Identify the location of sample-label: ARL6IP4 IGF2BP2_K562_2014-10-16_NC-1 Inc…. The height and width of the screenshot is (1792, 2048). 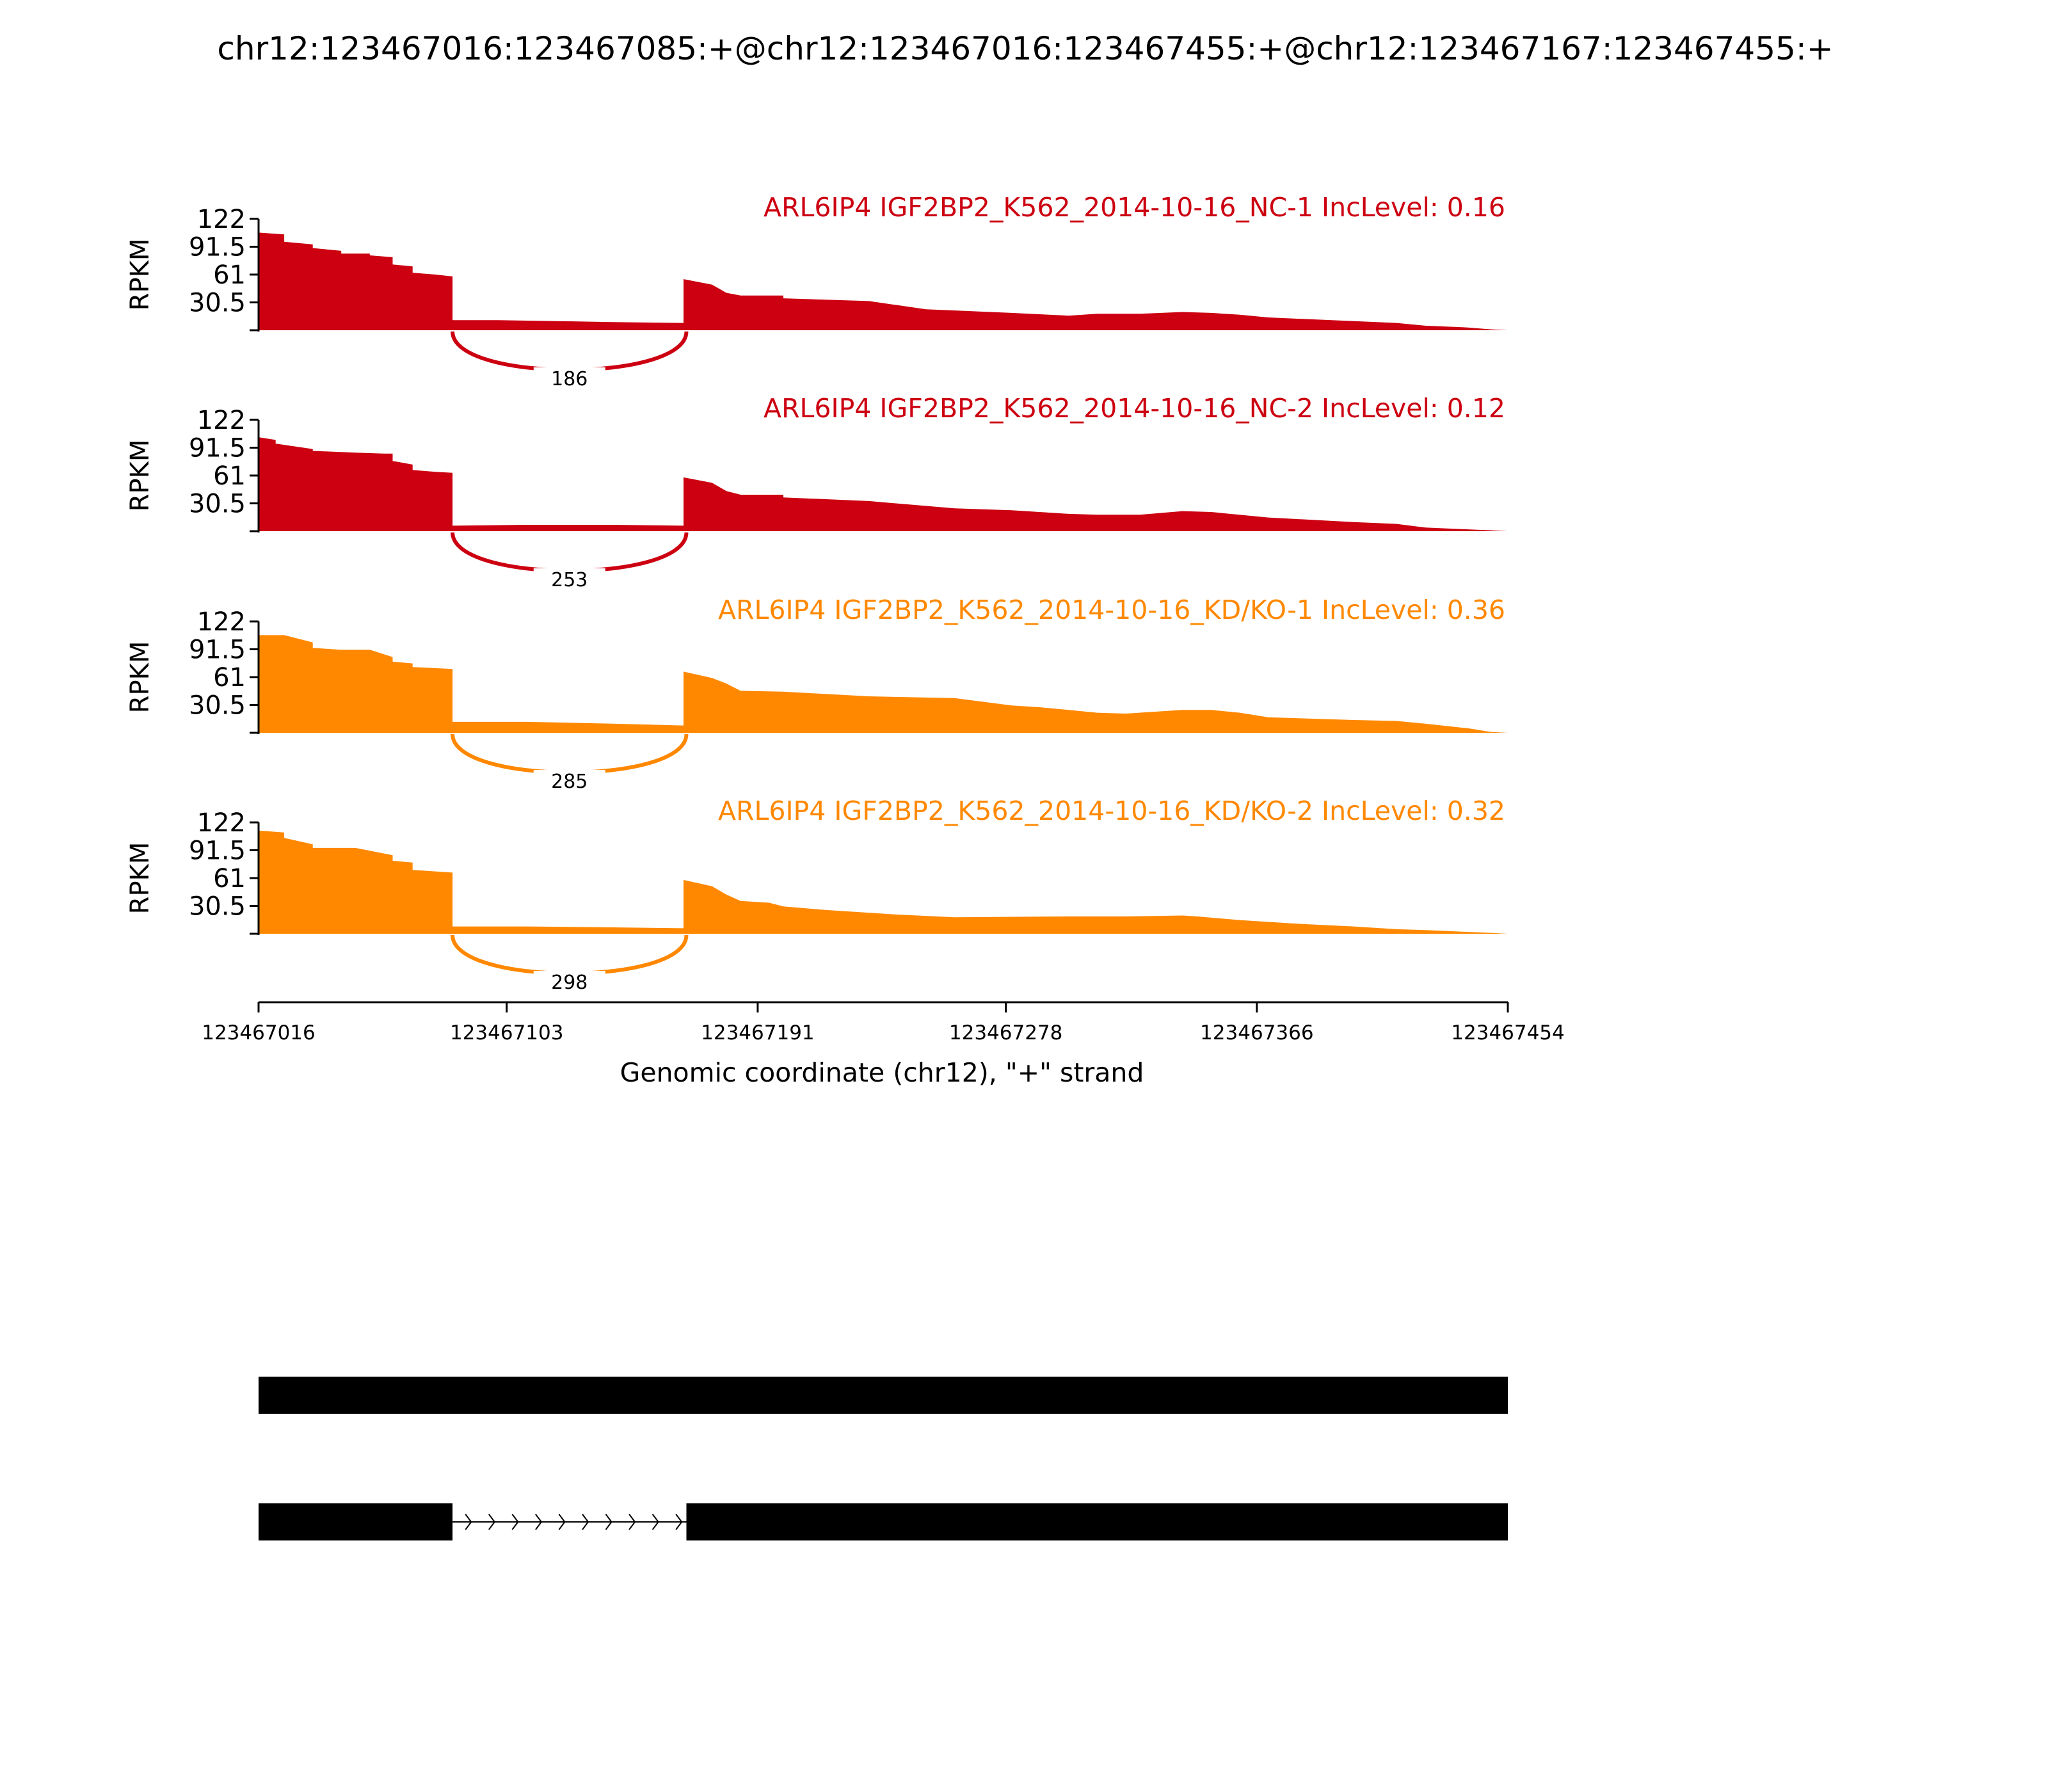
(1134, 207).